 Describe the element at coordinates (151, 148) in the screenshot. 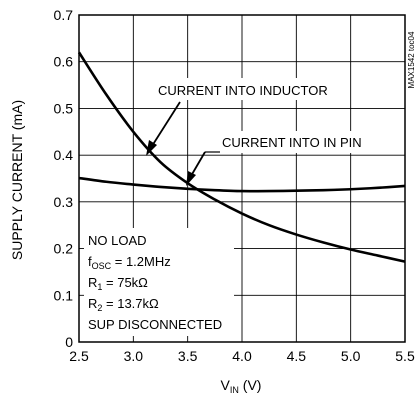

I see `annotation-inductor-arrowhead` at that location.